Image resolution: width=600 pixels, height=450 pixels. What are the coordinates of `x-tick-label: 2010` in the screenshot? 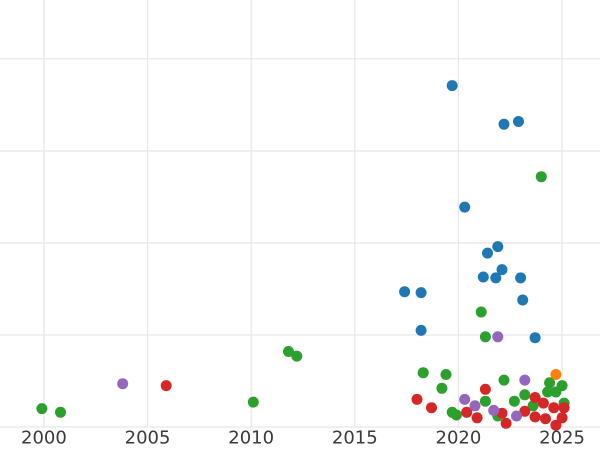 It's located at (251, 437).